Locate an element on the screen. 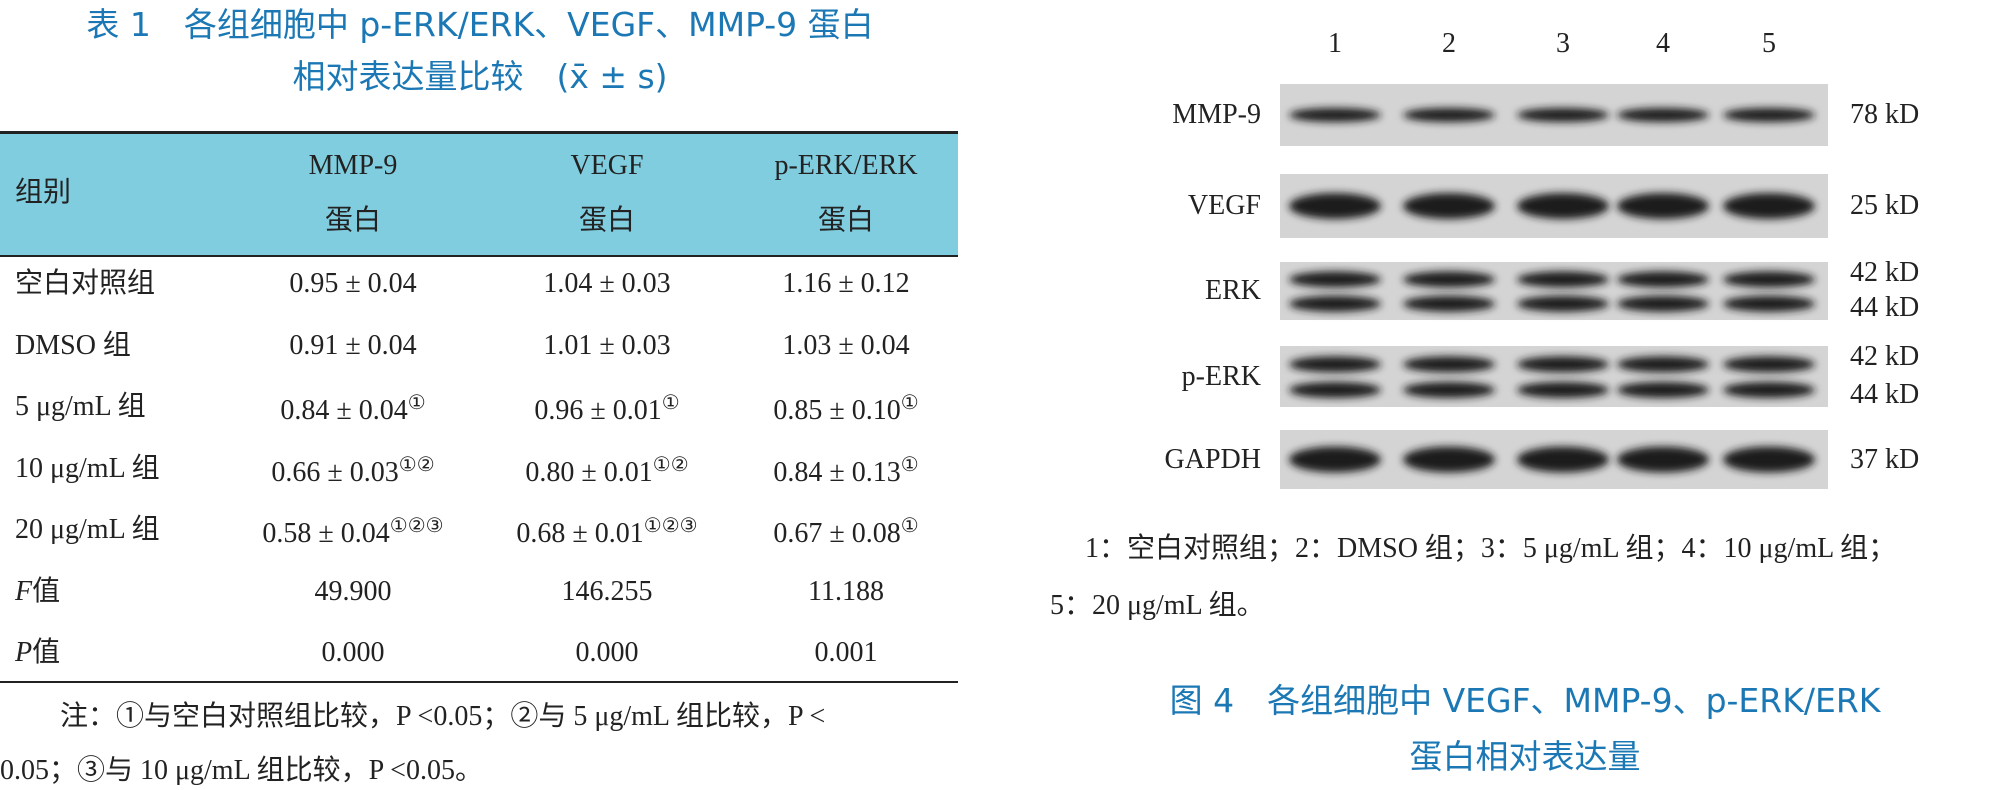 The width and height of the screenshot is (2008, 790). table-cell: 1.04 ± 0.03 is located at coordinates (607, 283).